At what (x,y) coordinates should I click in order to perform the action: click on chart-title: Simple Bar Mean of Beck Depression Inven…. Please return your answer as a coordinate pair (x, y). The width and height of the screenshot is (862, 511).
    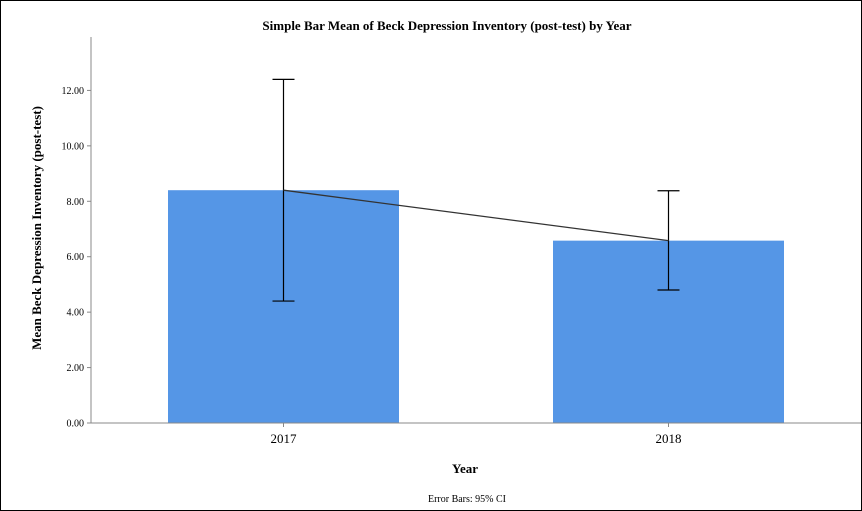
    Looking at the image, I should click on (446, 25).